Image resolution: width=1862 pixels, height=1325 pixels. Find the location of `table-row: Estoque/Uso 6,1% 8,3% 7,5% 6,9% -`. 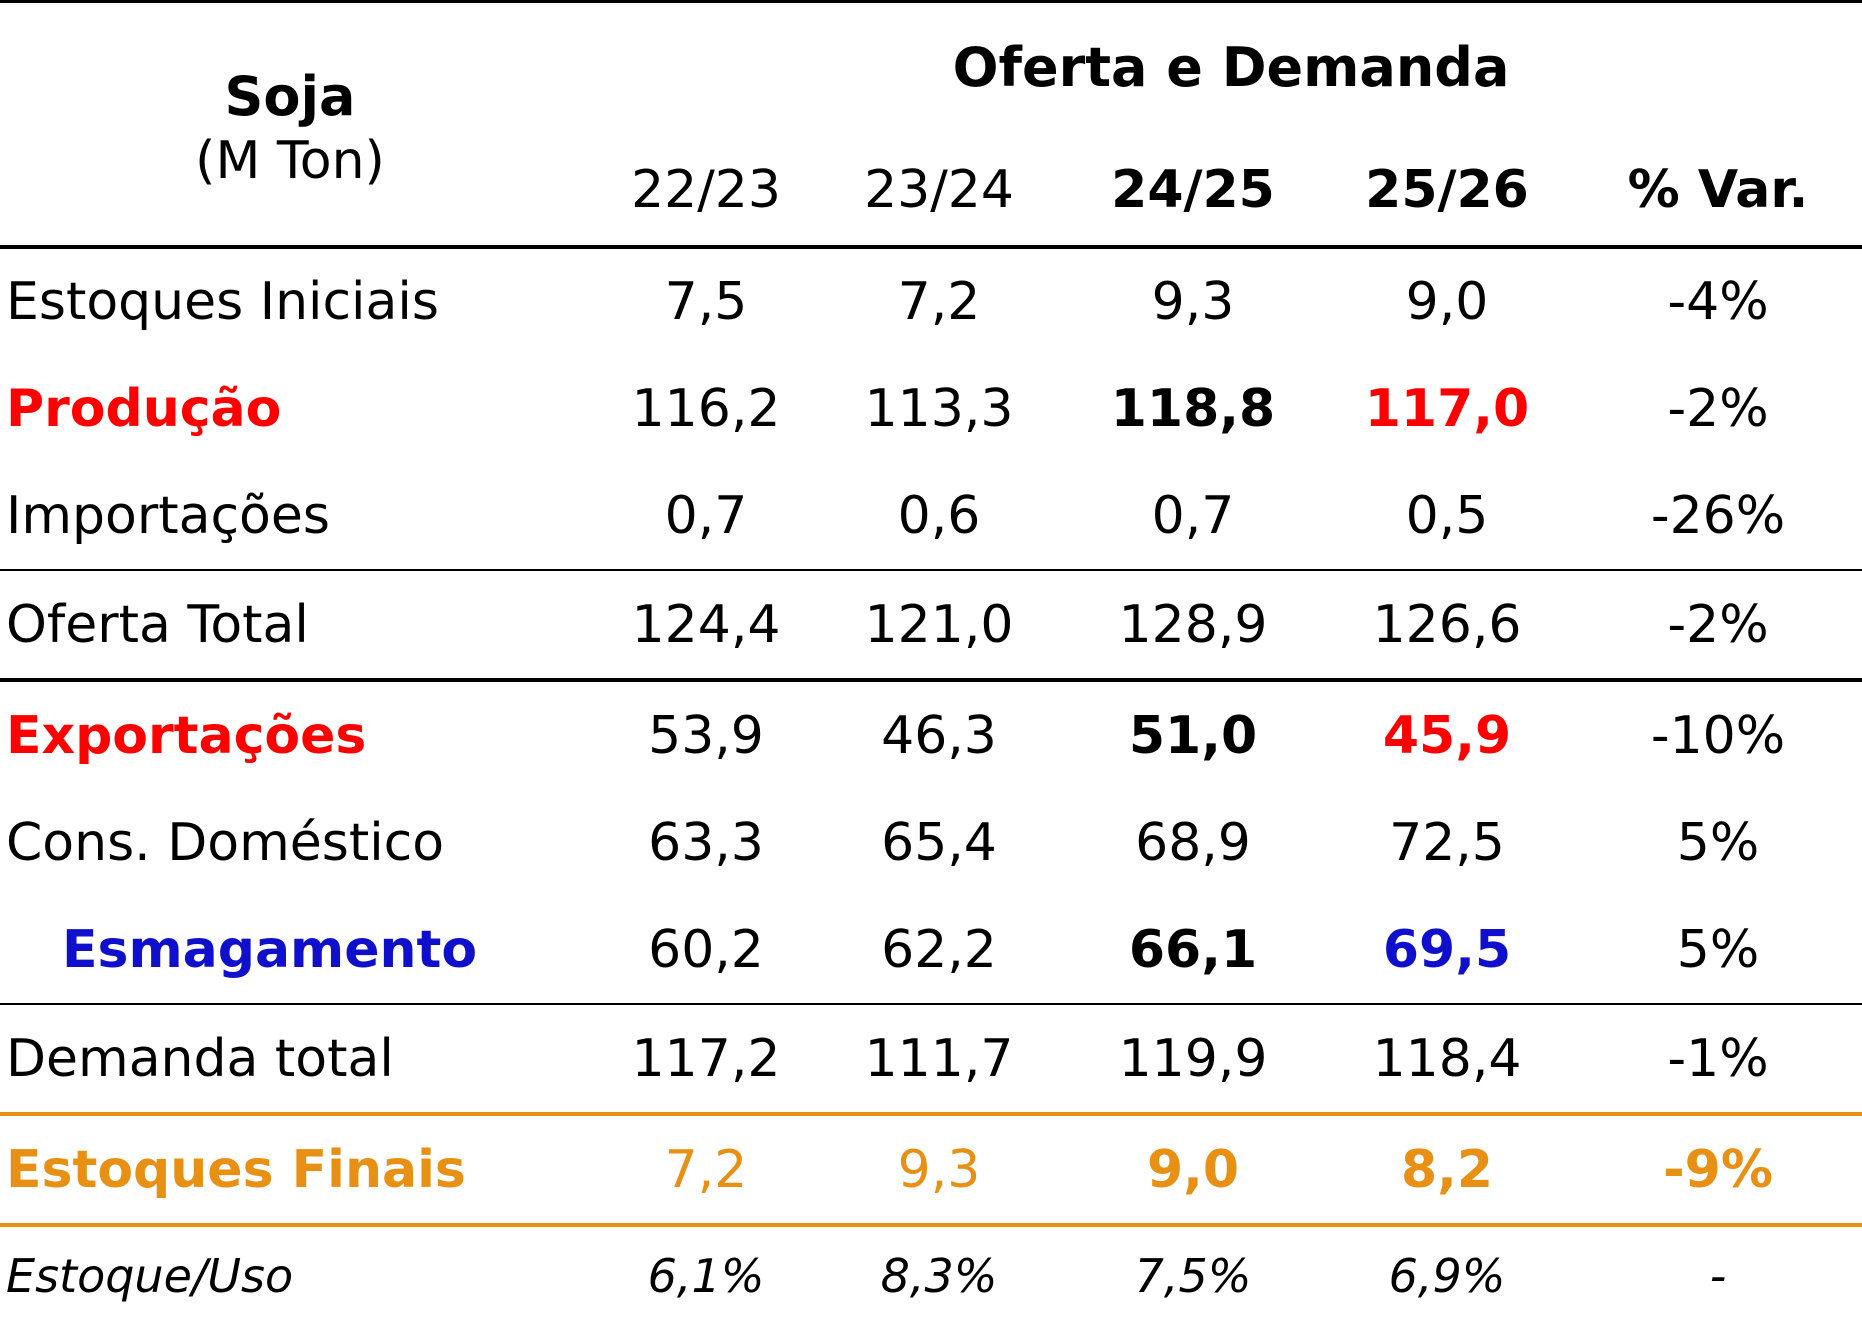

table-row: Estoque/Uso 6,1% 8,3% 7,5% 6,9% - is located at coordinates (931, 1275).